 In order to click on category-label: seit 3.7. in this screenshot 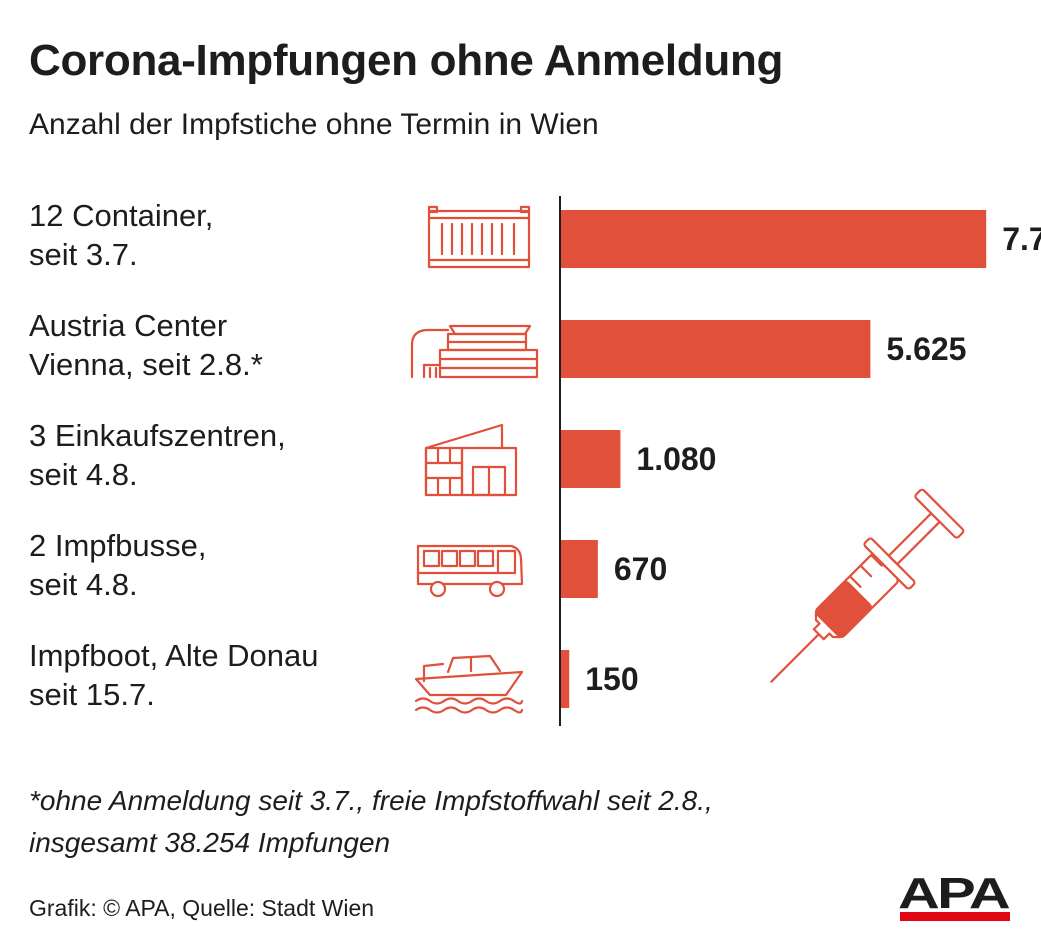, I will do `click(83, 254)`.